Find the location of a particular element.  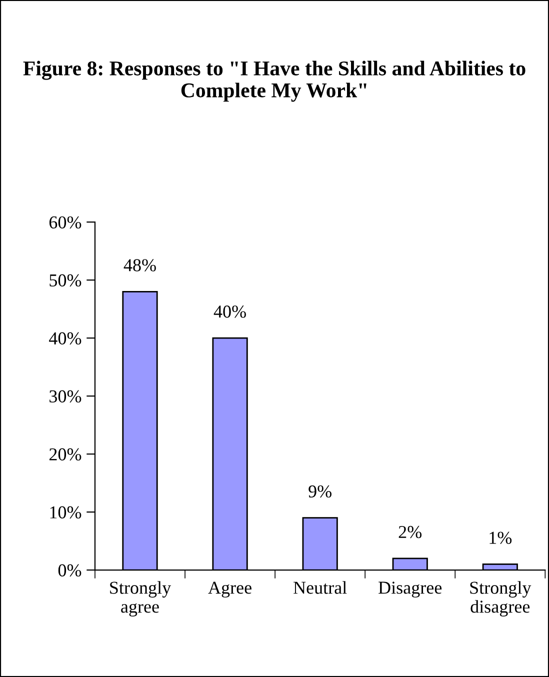

x-tick-label: Agree is located at coordinates (230, 590).